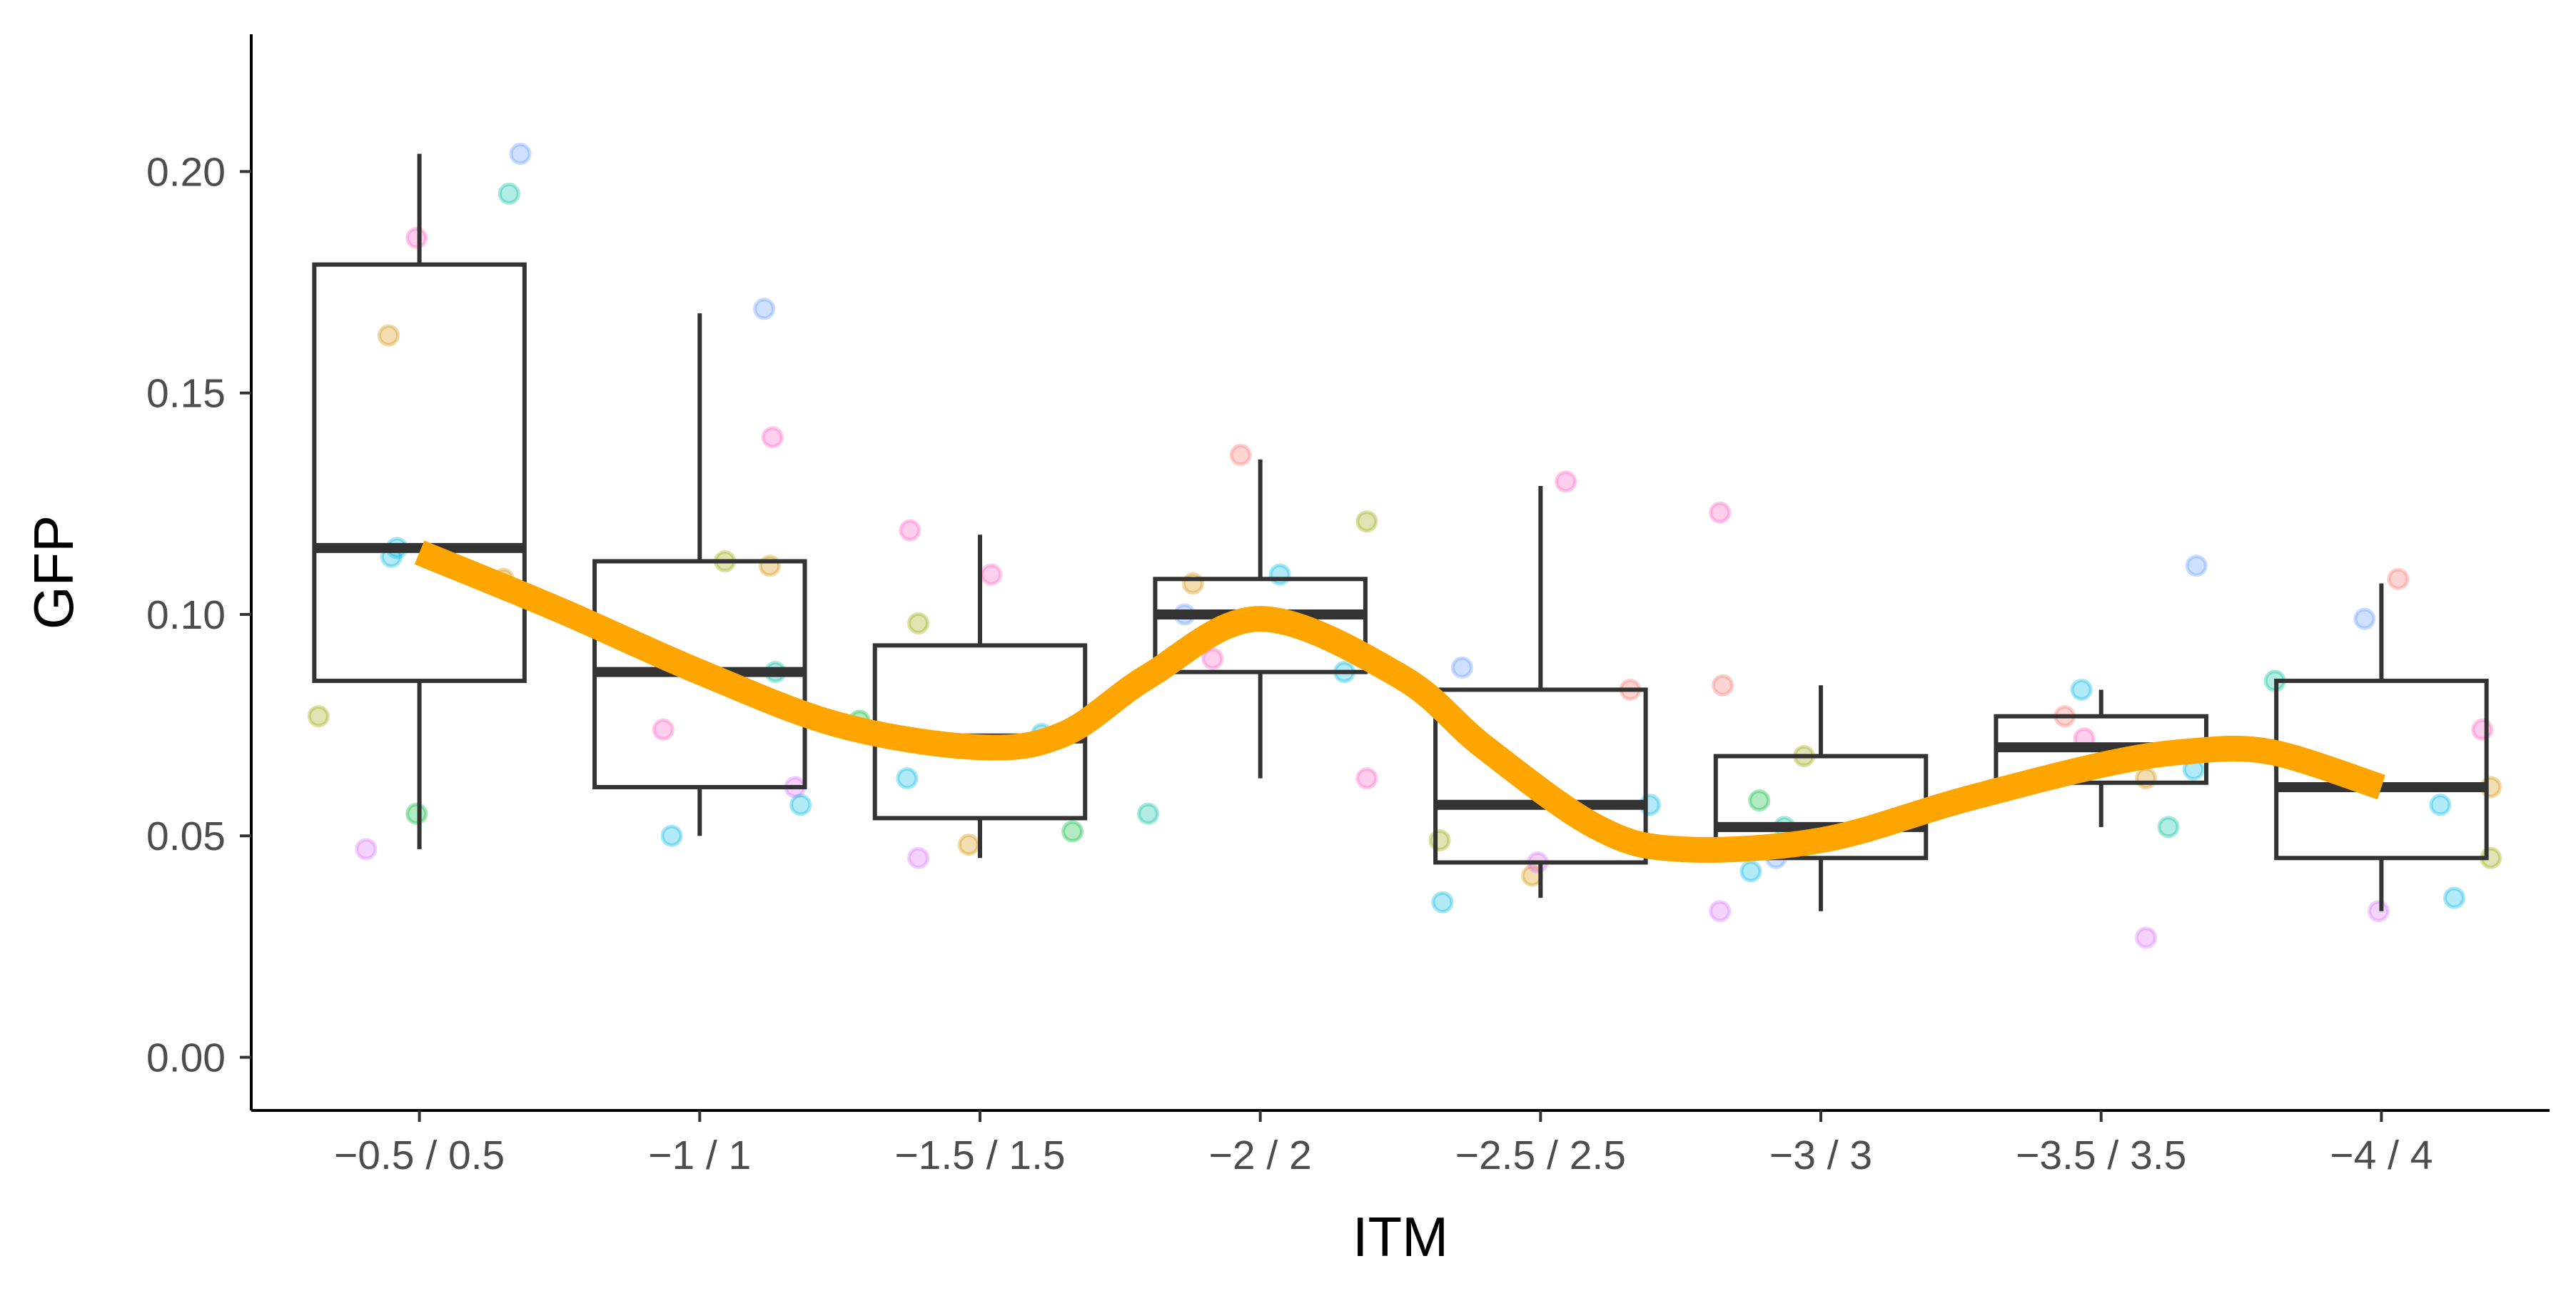  Describe the element at coordinates (1820, 1155) in the screenshot. I see `x-tick-label: −3 / 3` at that location.